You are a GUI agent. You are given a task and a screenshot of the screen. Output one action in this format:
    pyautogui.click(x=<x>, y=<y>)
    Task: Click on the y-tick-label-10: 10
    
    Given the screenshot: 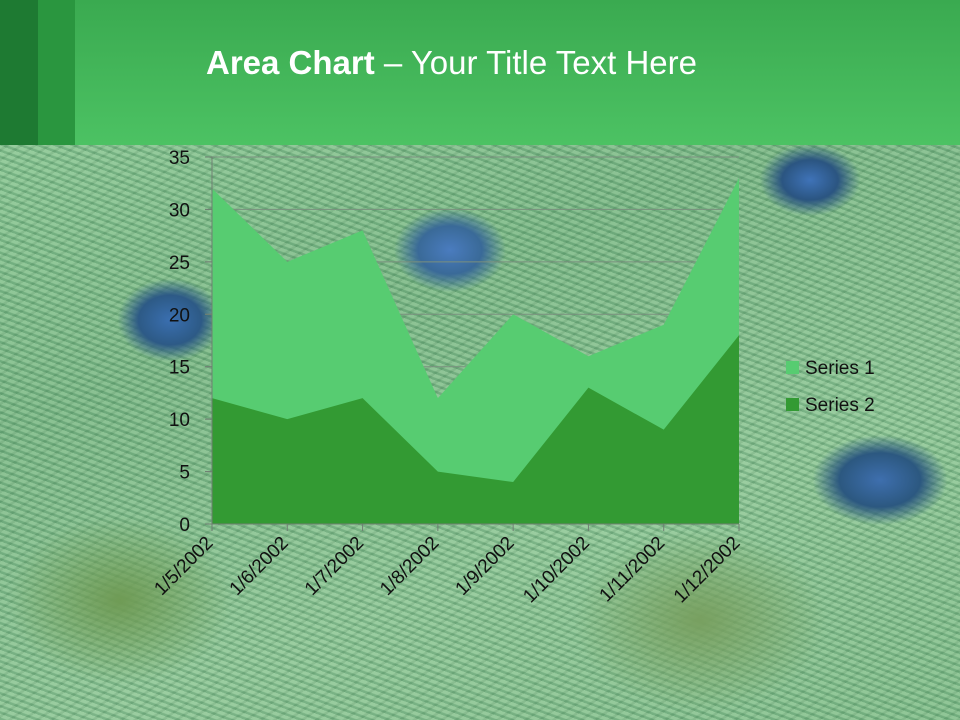 What is the action you would take?
    pyautogui.click(x=179, y=420)
    